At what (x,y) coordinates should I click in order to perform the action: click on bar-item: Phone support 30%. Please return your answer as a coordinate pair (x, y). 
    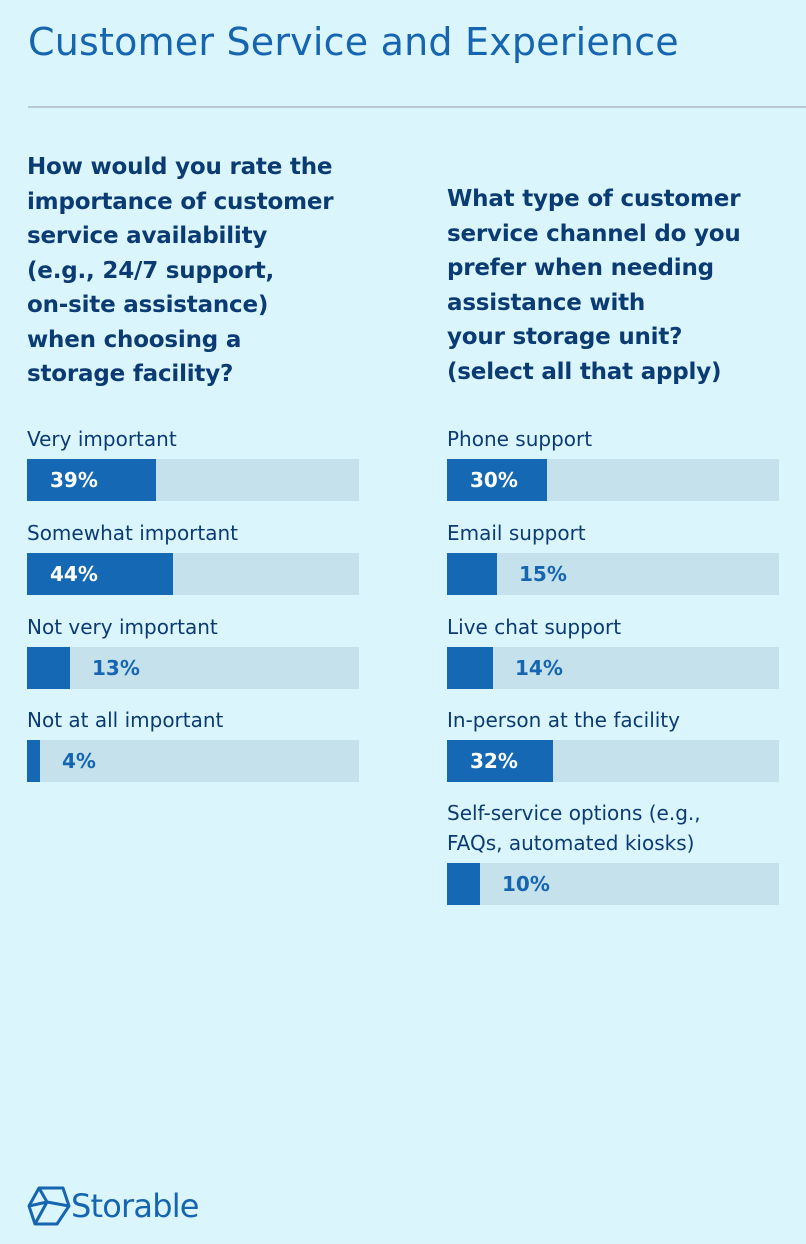
    Looking at the image, I should click on (613, 462).